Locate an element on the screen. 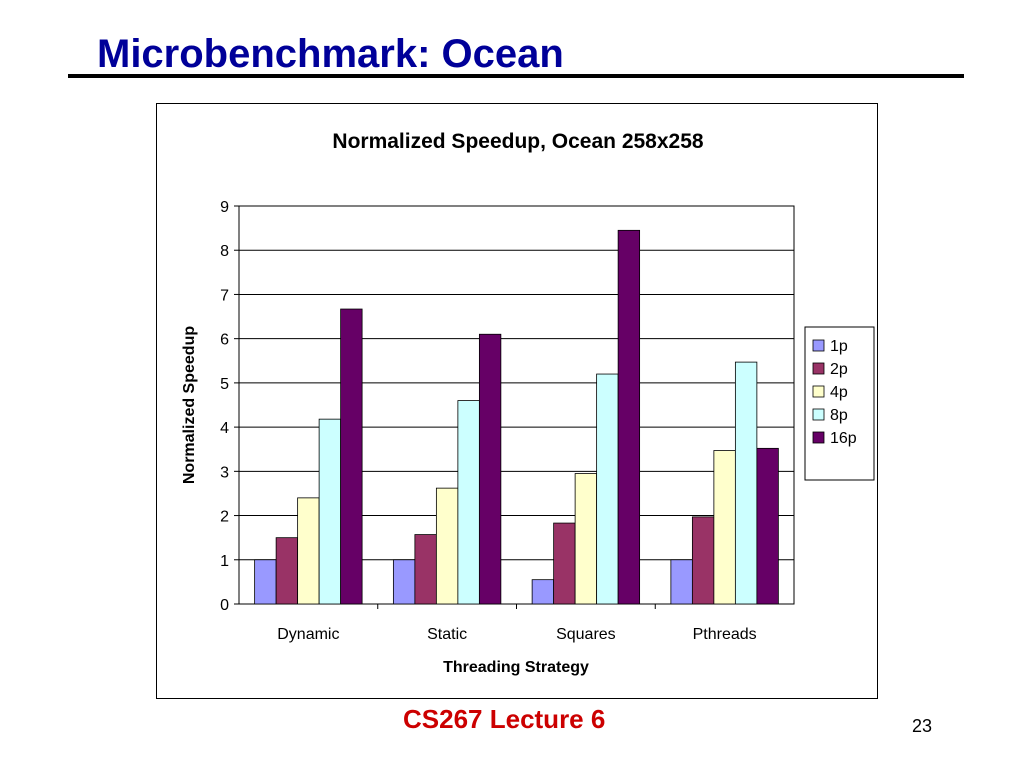 The image size is (1024, 768). legend-label-2p: 2p is located at coordinates (839, 369).